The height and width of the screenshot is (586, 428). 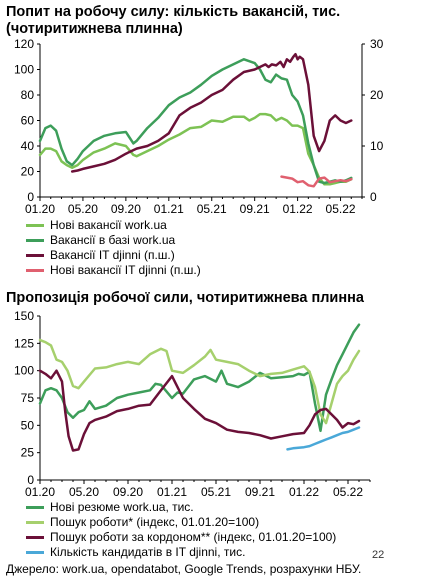 What do you see at coordinates (28, 121) in the screenshot?
I see `y-tick-label: 60` at bounding box center [28, 121].